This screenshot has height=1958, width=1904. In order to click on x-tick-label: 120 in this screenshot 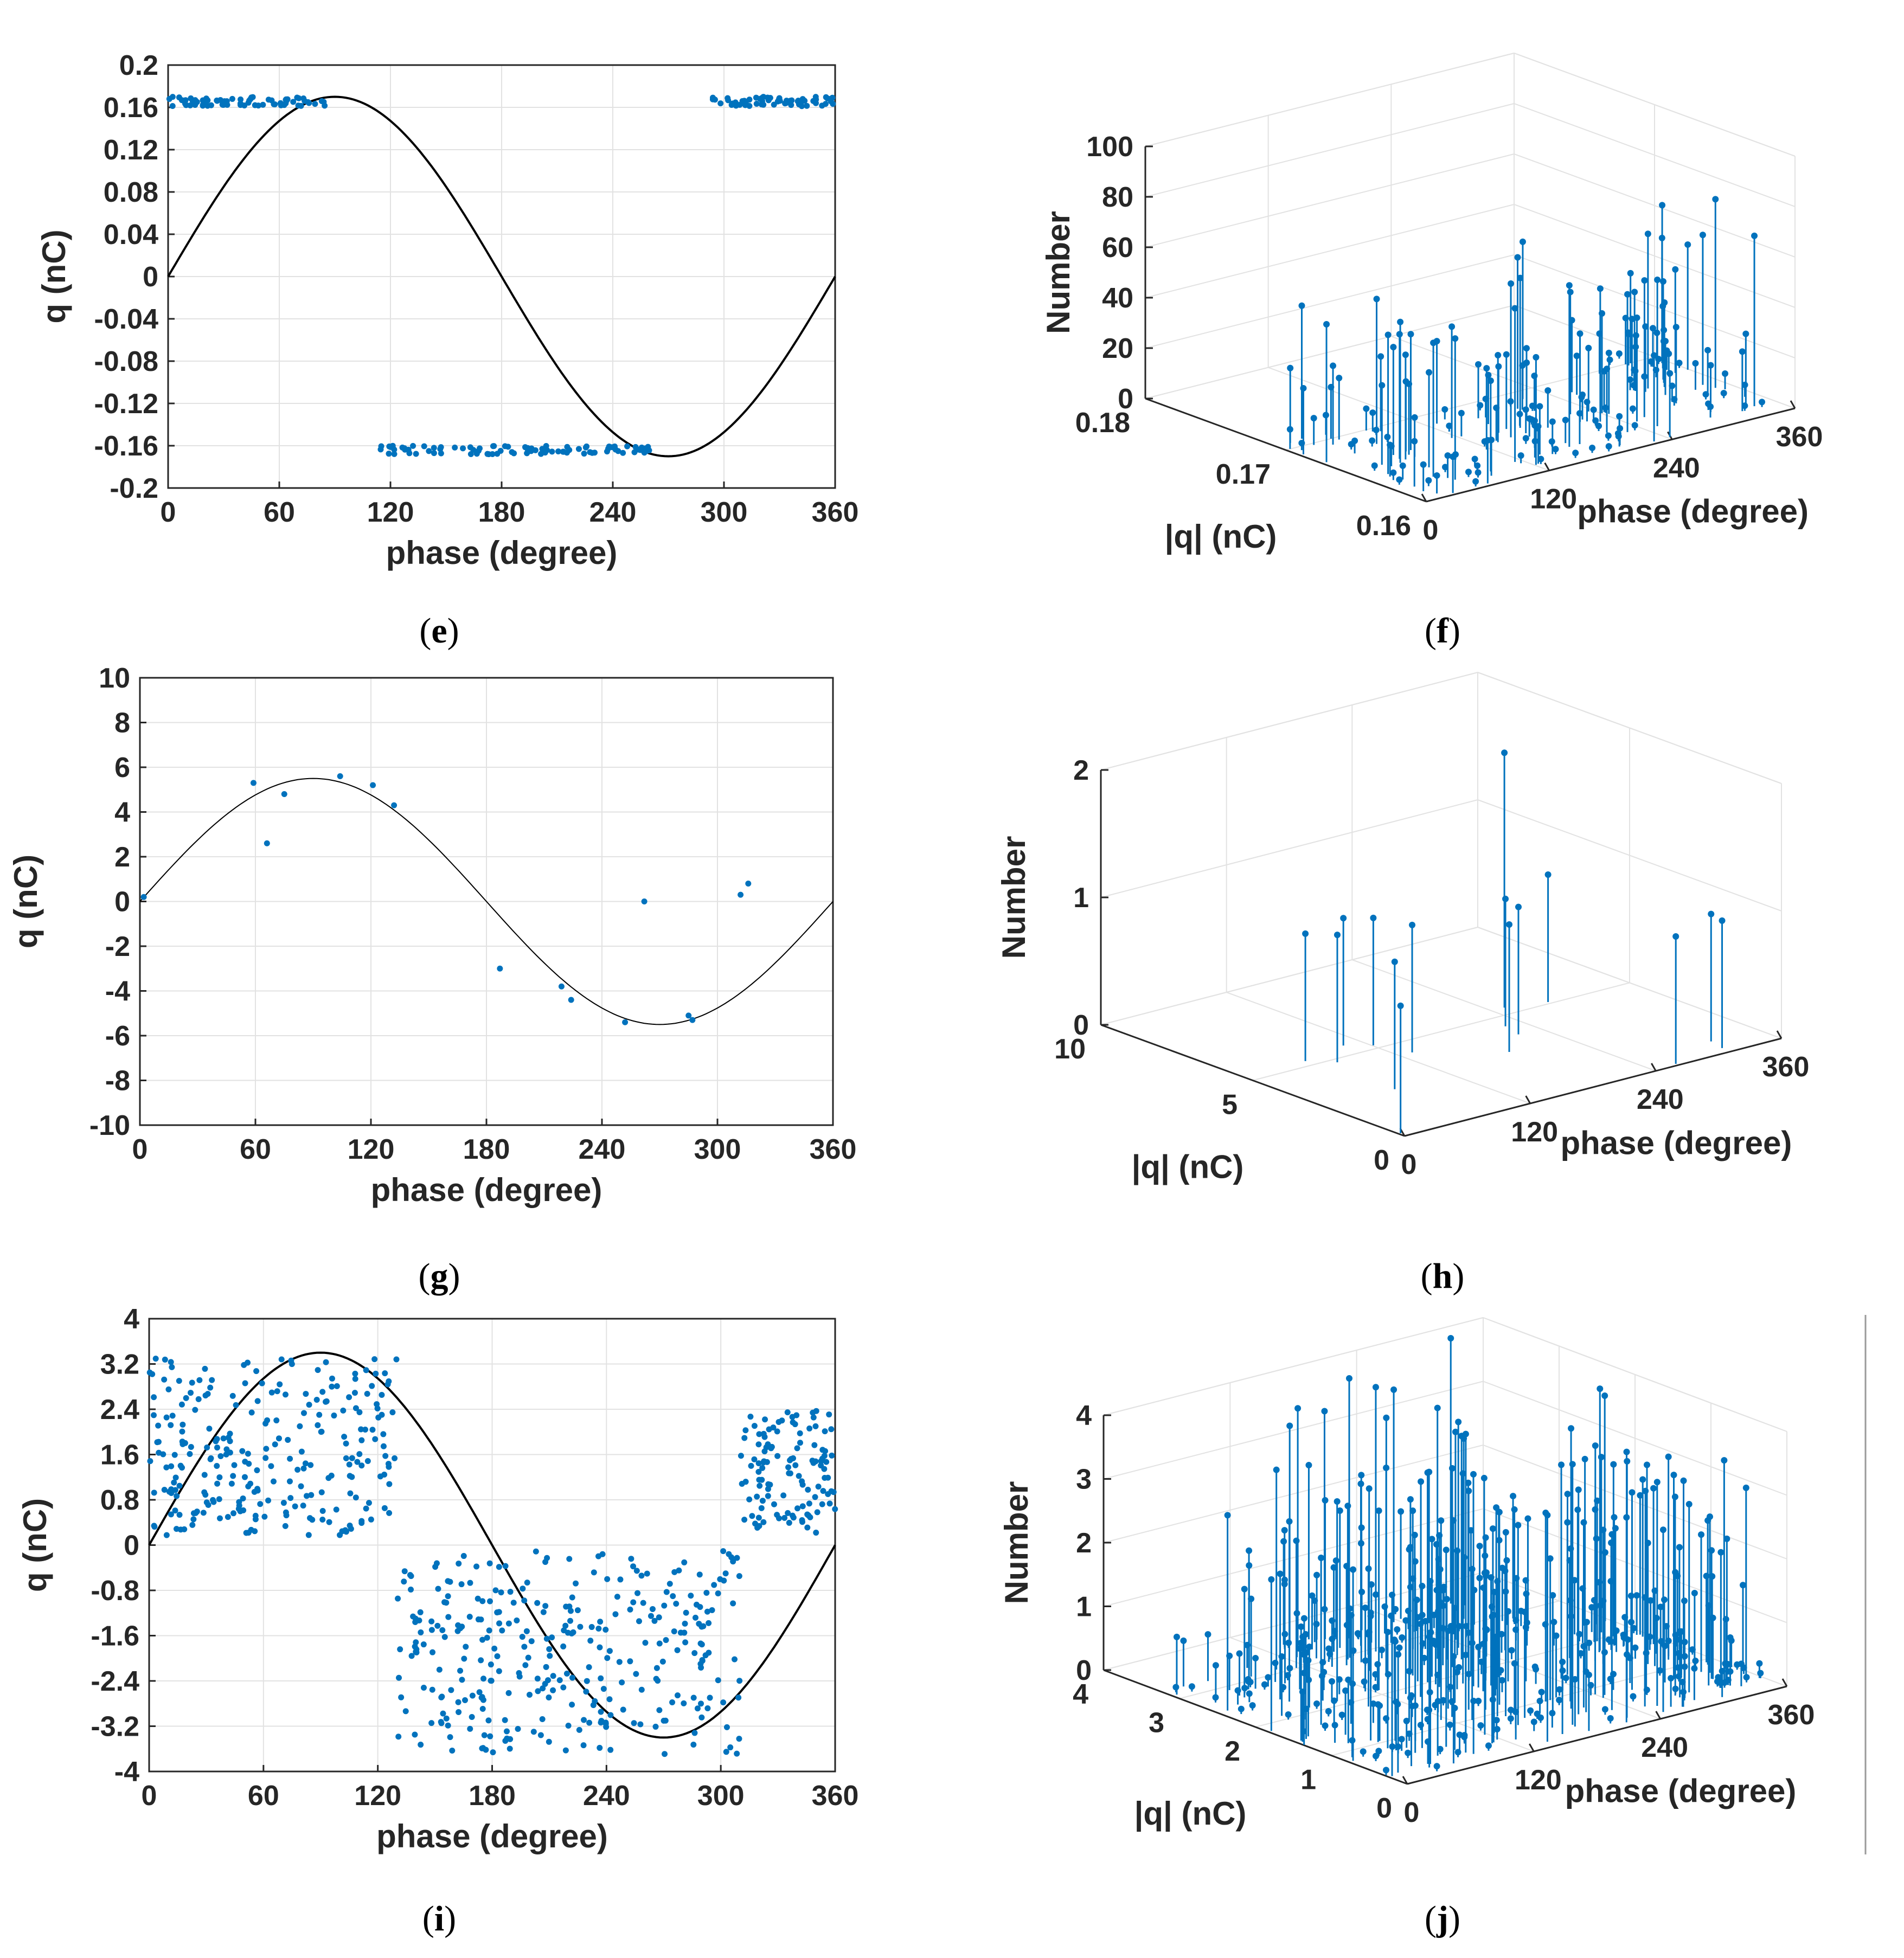, I will do `click(390, 512)`.